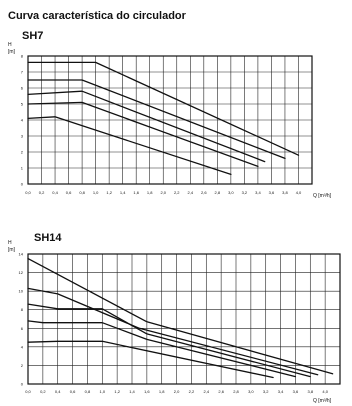  Describe the element at coordinates (281, 391) in the screenshot. I see `chart2-xtick-label: 3,4` at that location.